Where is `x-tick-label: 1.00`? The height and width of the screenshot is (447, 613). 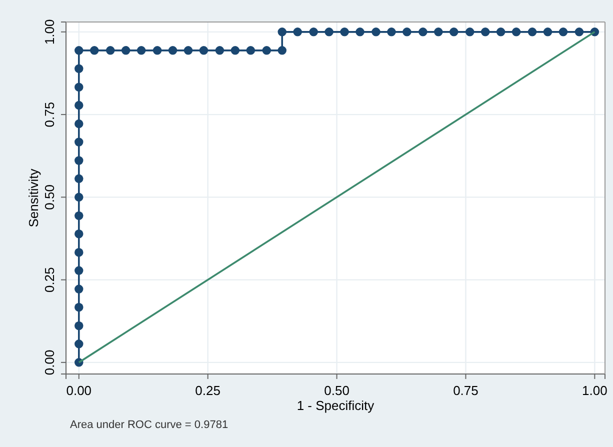
x-tick-label: 1.00 is located at coordinates (595, 390).